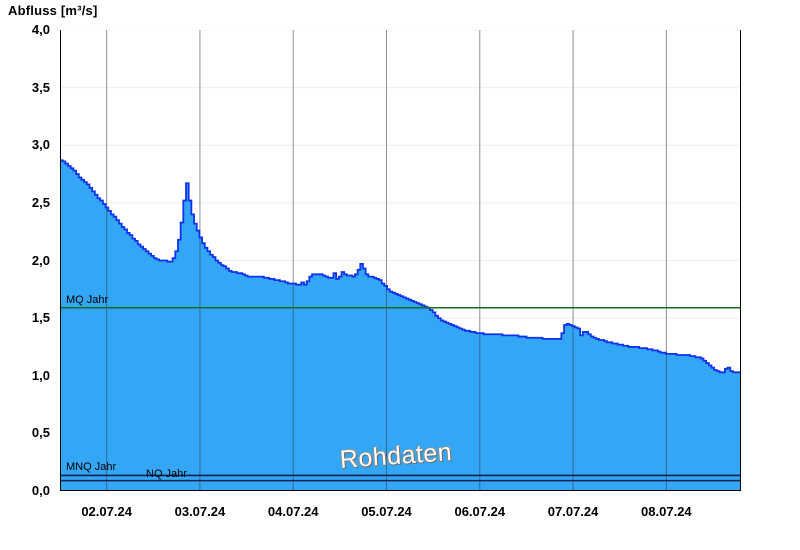 The width and height of the screenshot is (800, 550). I want to click on x-tick-label: 06.07.24, so click(480, 511).